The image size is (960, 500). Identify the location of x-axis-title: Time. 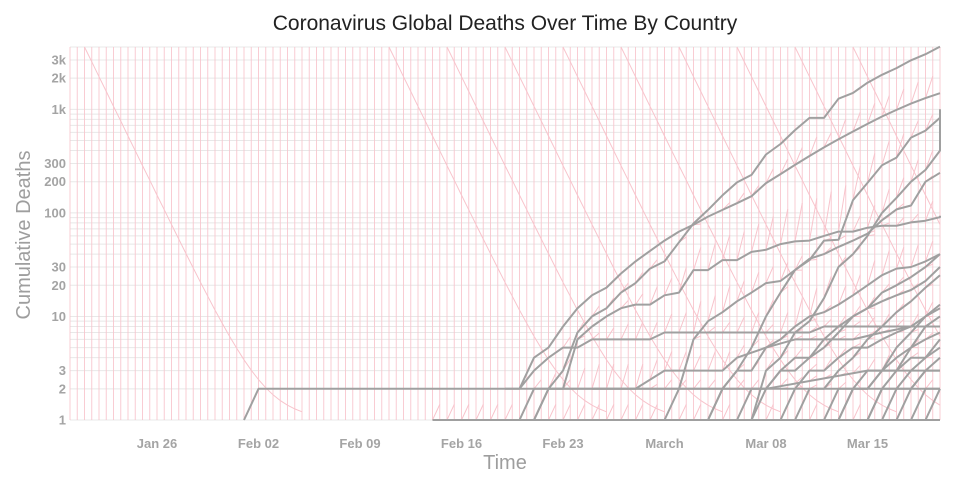
(505, 463).